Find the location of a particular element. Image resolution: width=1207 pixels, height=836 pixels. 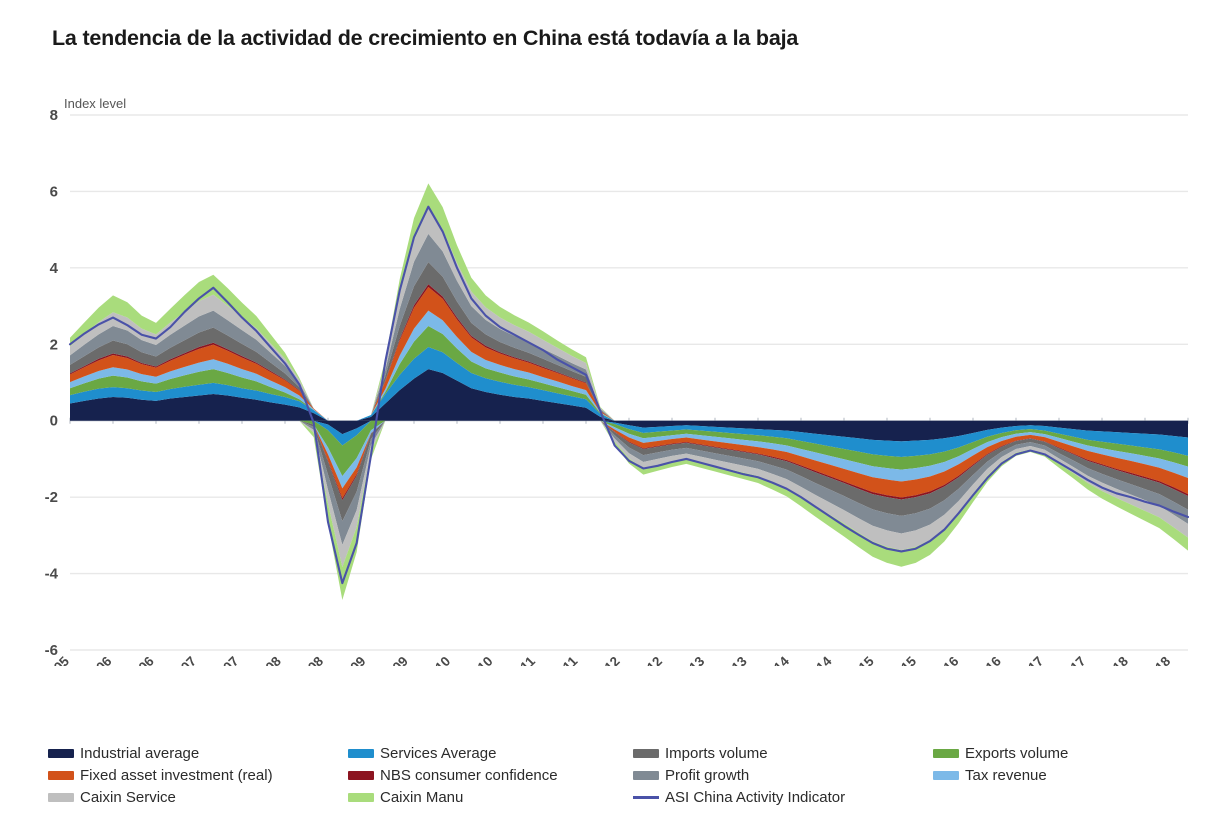

y-axis-tick-labels: 8 6 4 2 0 -2 -4 -6 is located at coordinates (52, 383).